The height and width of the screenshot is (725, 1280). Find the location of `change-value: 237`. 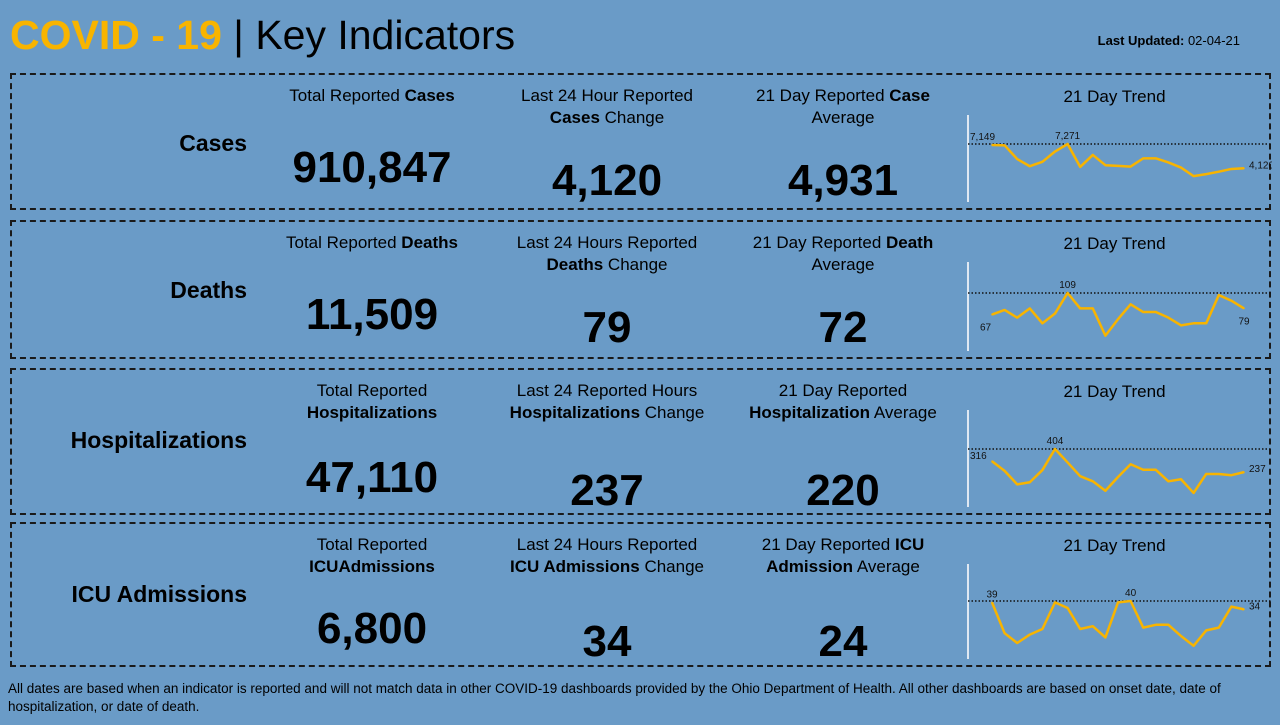

change-value: 237 is located at coordinates (607, 490).